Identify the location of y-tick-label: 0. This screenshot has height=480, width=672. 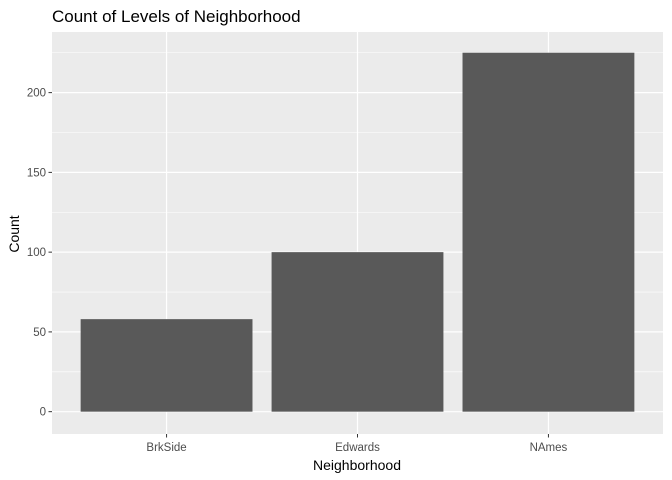
(43, 413).